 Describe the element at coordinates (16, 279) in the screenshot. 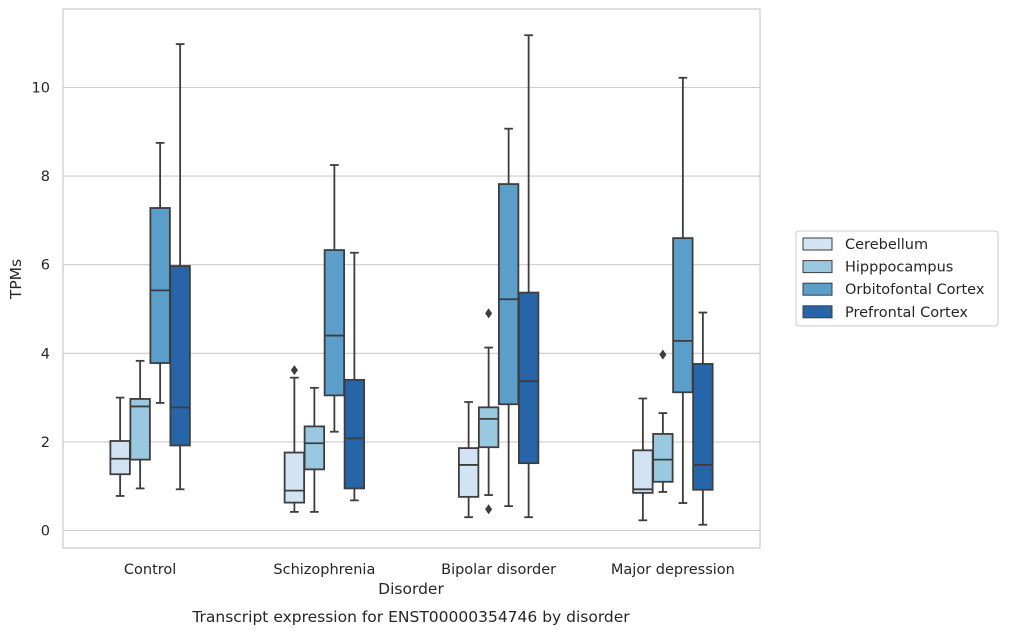

I see `y-axis-label: TPMs` at that location.